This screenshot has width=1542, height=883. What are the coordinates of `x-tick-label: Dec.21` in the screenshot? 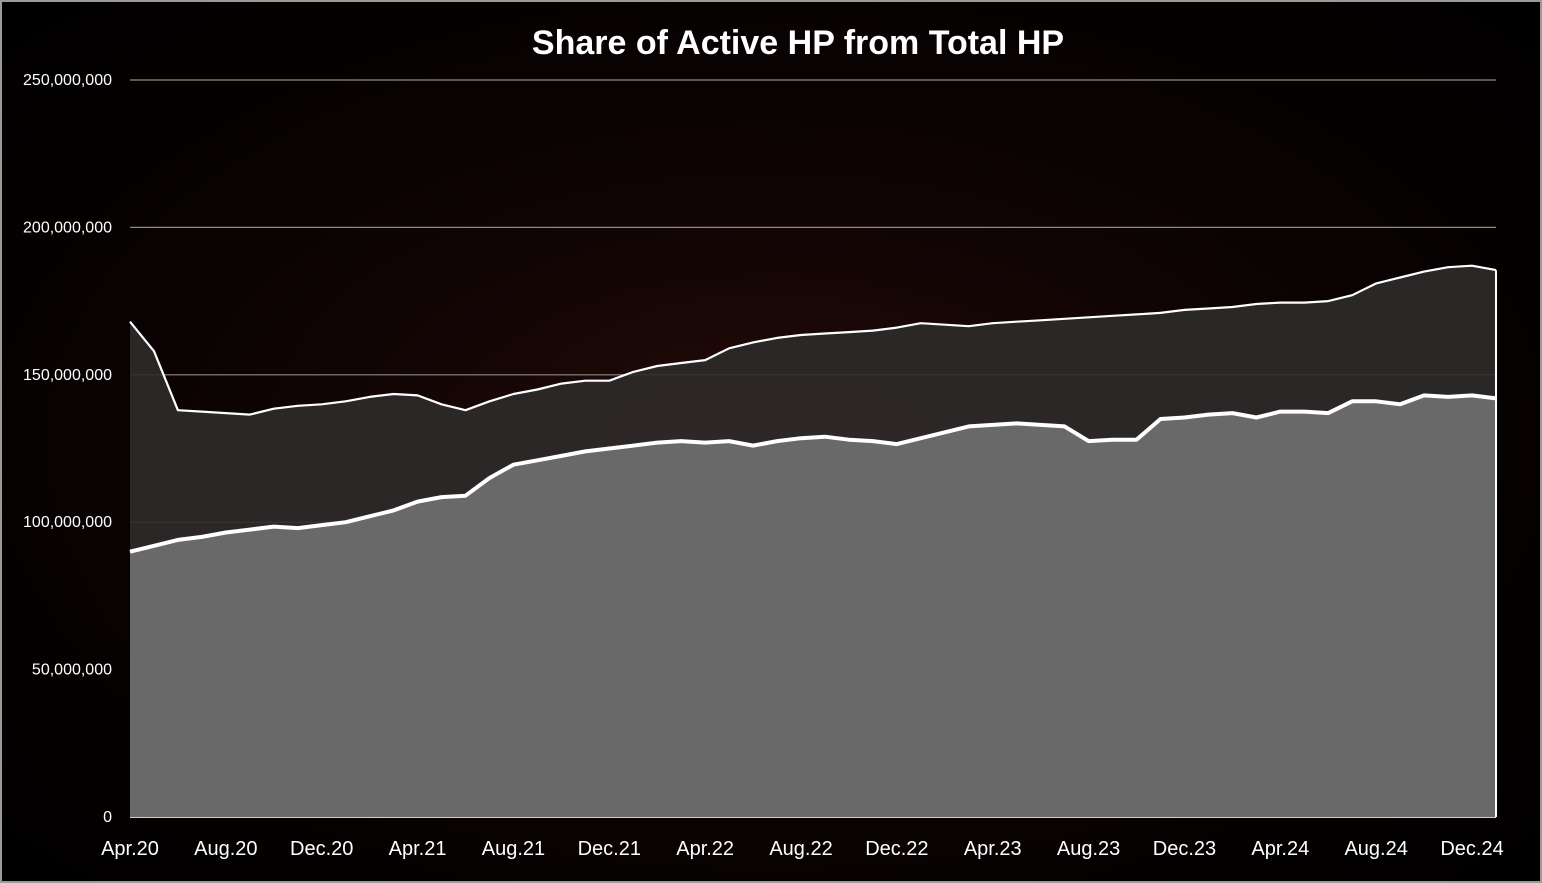 It's located at (609, 849).